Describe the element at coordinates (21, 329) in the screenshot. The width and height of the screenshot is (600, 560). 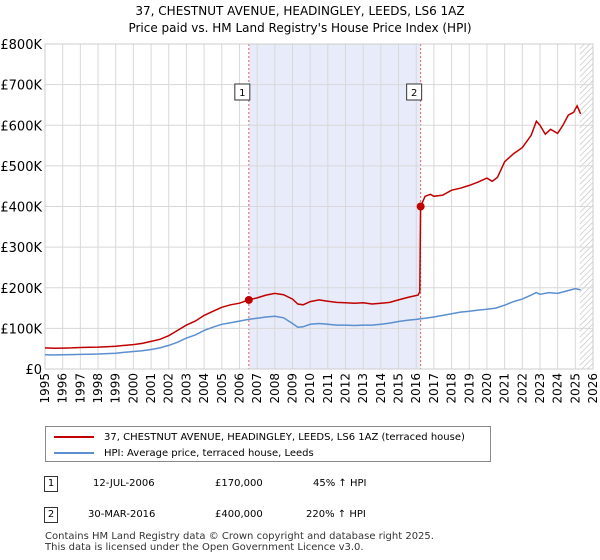
I see `y-tick-label: £100K` at that location.